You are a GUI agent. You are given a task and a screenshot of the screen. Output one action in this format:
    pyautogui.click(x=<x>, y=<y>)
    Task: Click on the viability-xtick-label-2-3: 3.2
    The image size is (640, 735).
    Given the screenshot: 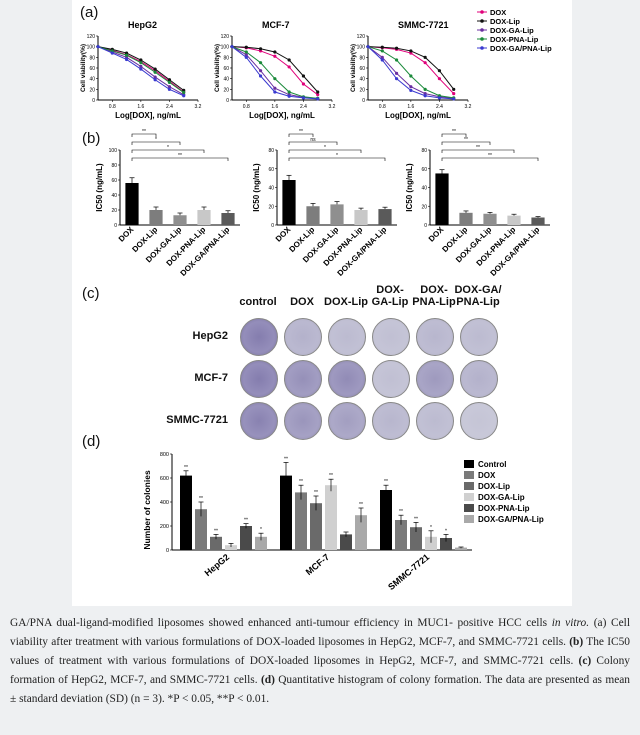 What is the action you would take?
    pyautogui.click(x=468, y=107)
    